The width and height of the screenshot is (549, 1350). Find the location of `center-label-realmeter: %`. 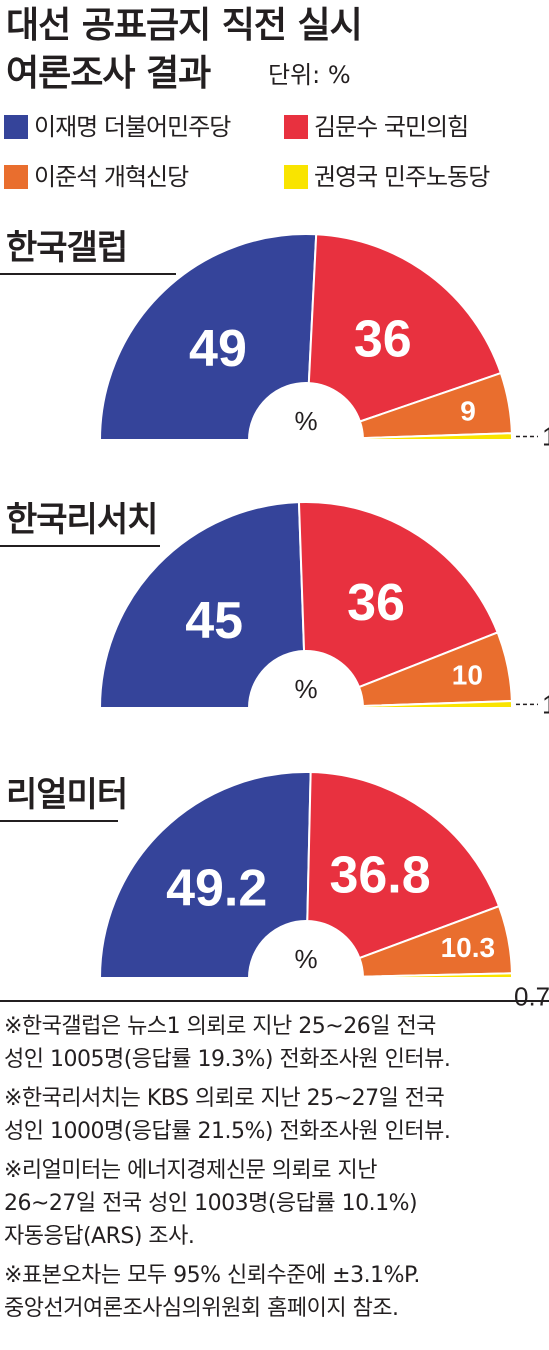

center-label-realmeter: % is located at coordinates (305, 959).